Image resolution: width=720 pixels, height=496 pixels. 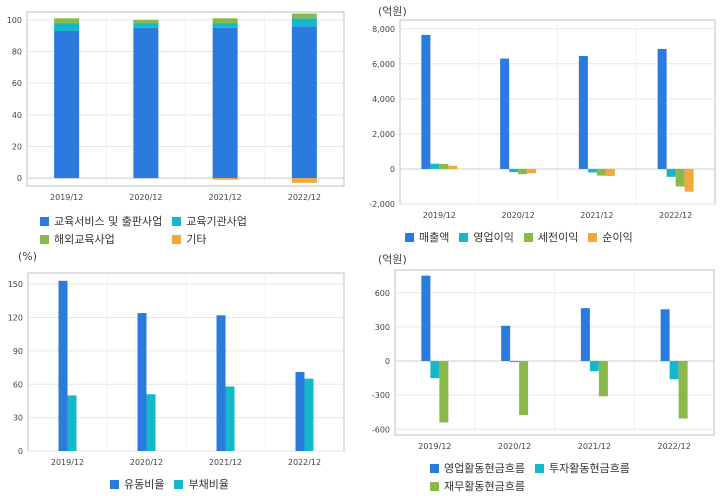 I want to click on y-tick-label: 150, so click(x=15, y=284).